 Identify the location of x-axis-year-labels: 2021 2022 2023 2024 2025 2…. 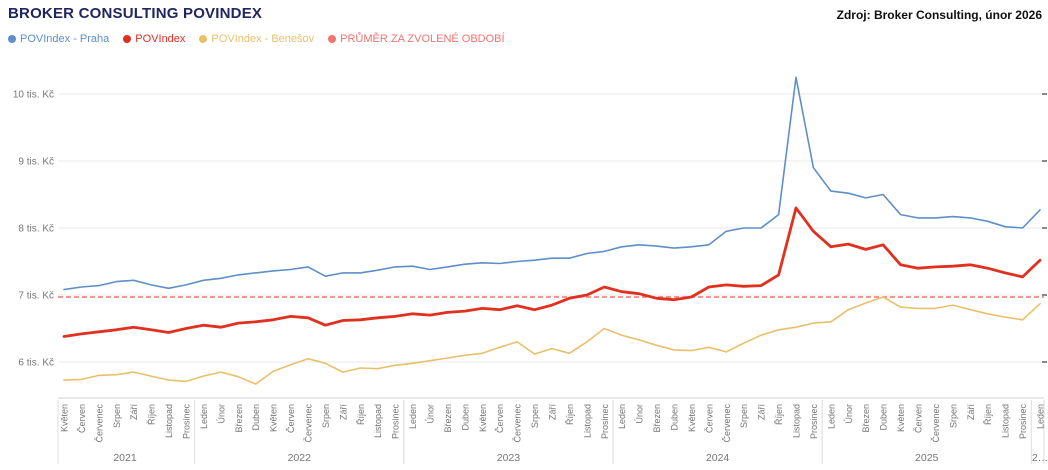
(552, 432).